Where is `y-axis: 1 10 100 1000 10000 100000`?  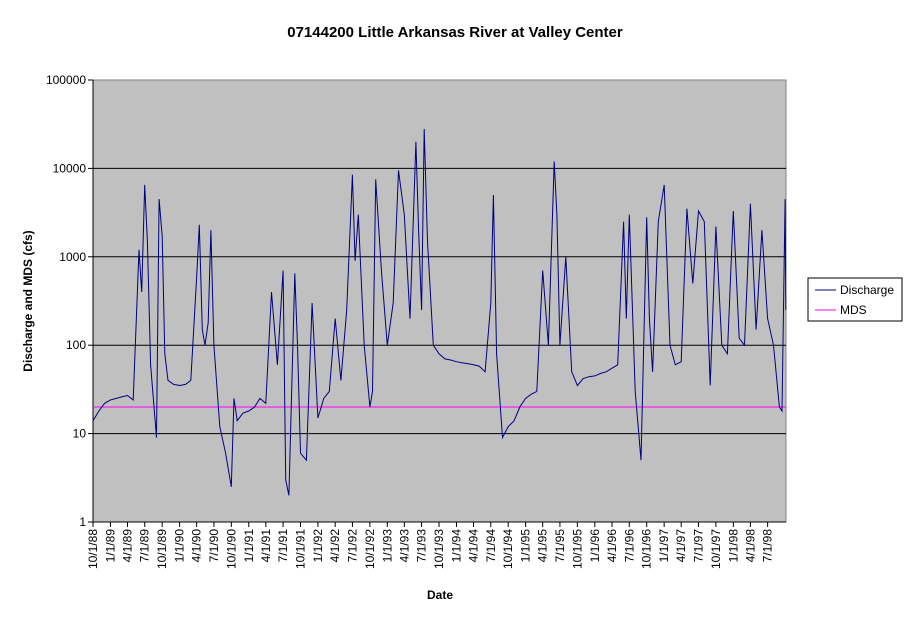 y-axis: 1 10 100 1000 10000 100000 is located at coordinates (70, 301).